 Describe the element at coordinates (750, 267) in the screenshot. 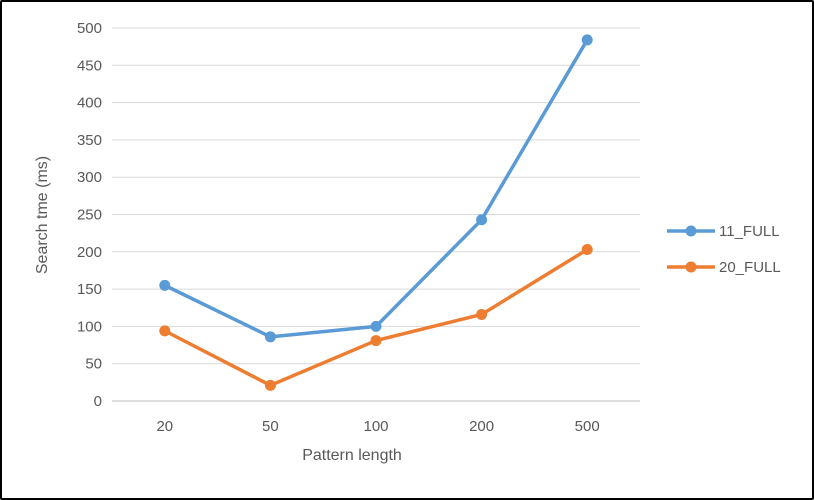

I see `legend-label: 20_FULL` at that location.